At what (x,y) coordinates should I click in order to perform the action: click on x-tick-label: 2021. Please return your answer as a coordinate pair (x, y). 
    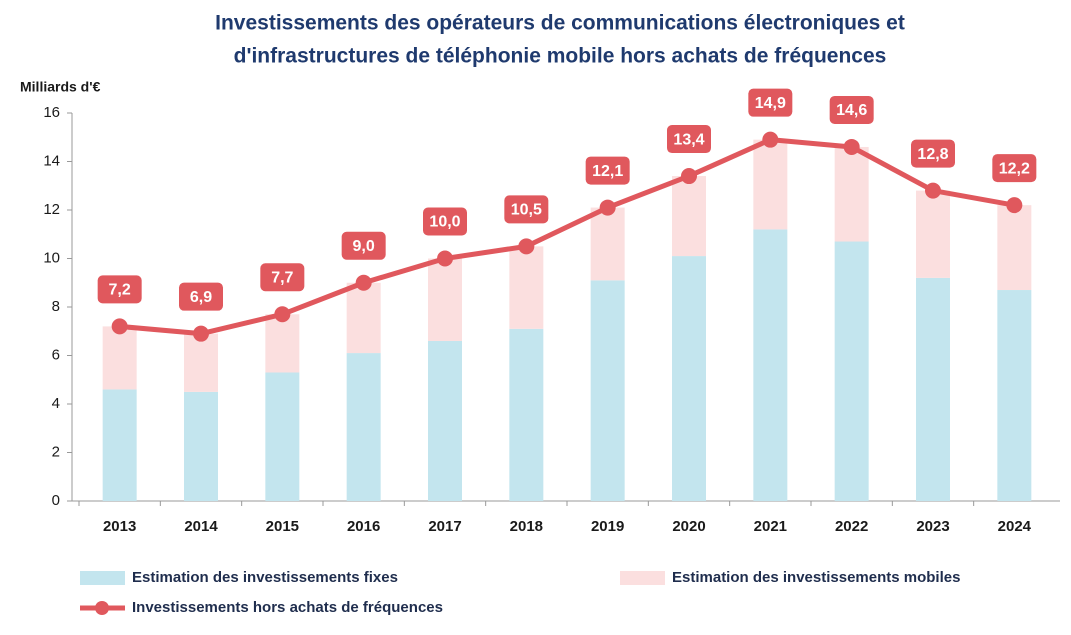
    Looking at the image, I should click on (770, 526).